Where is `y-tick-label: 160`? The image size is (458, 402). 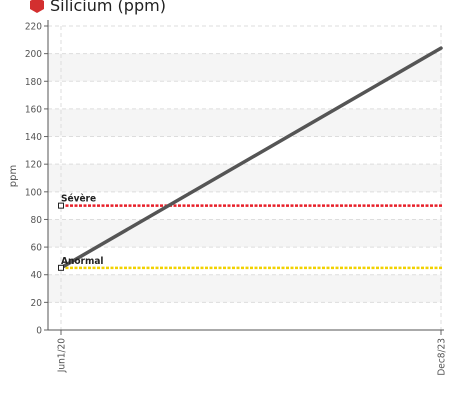
y-tick-label: 160 is located at coordinates (33, 109).